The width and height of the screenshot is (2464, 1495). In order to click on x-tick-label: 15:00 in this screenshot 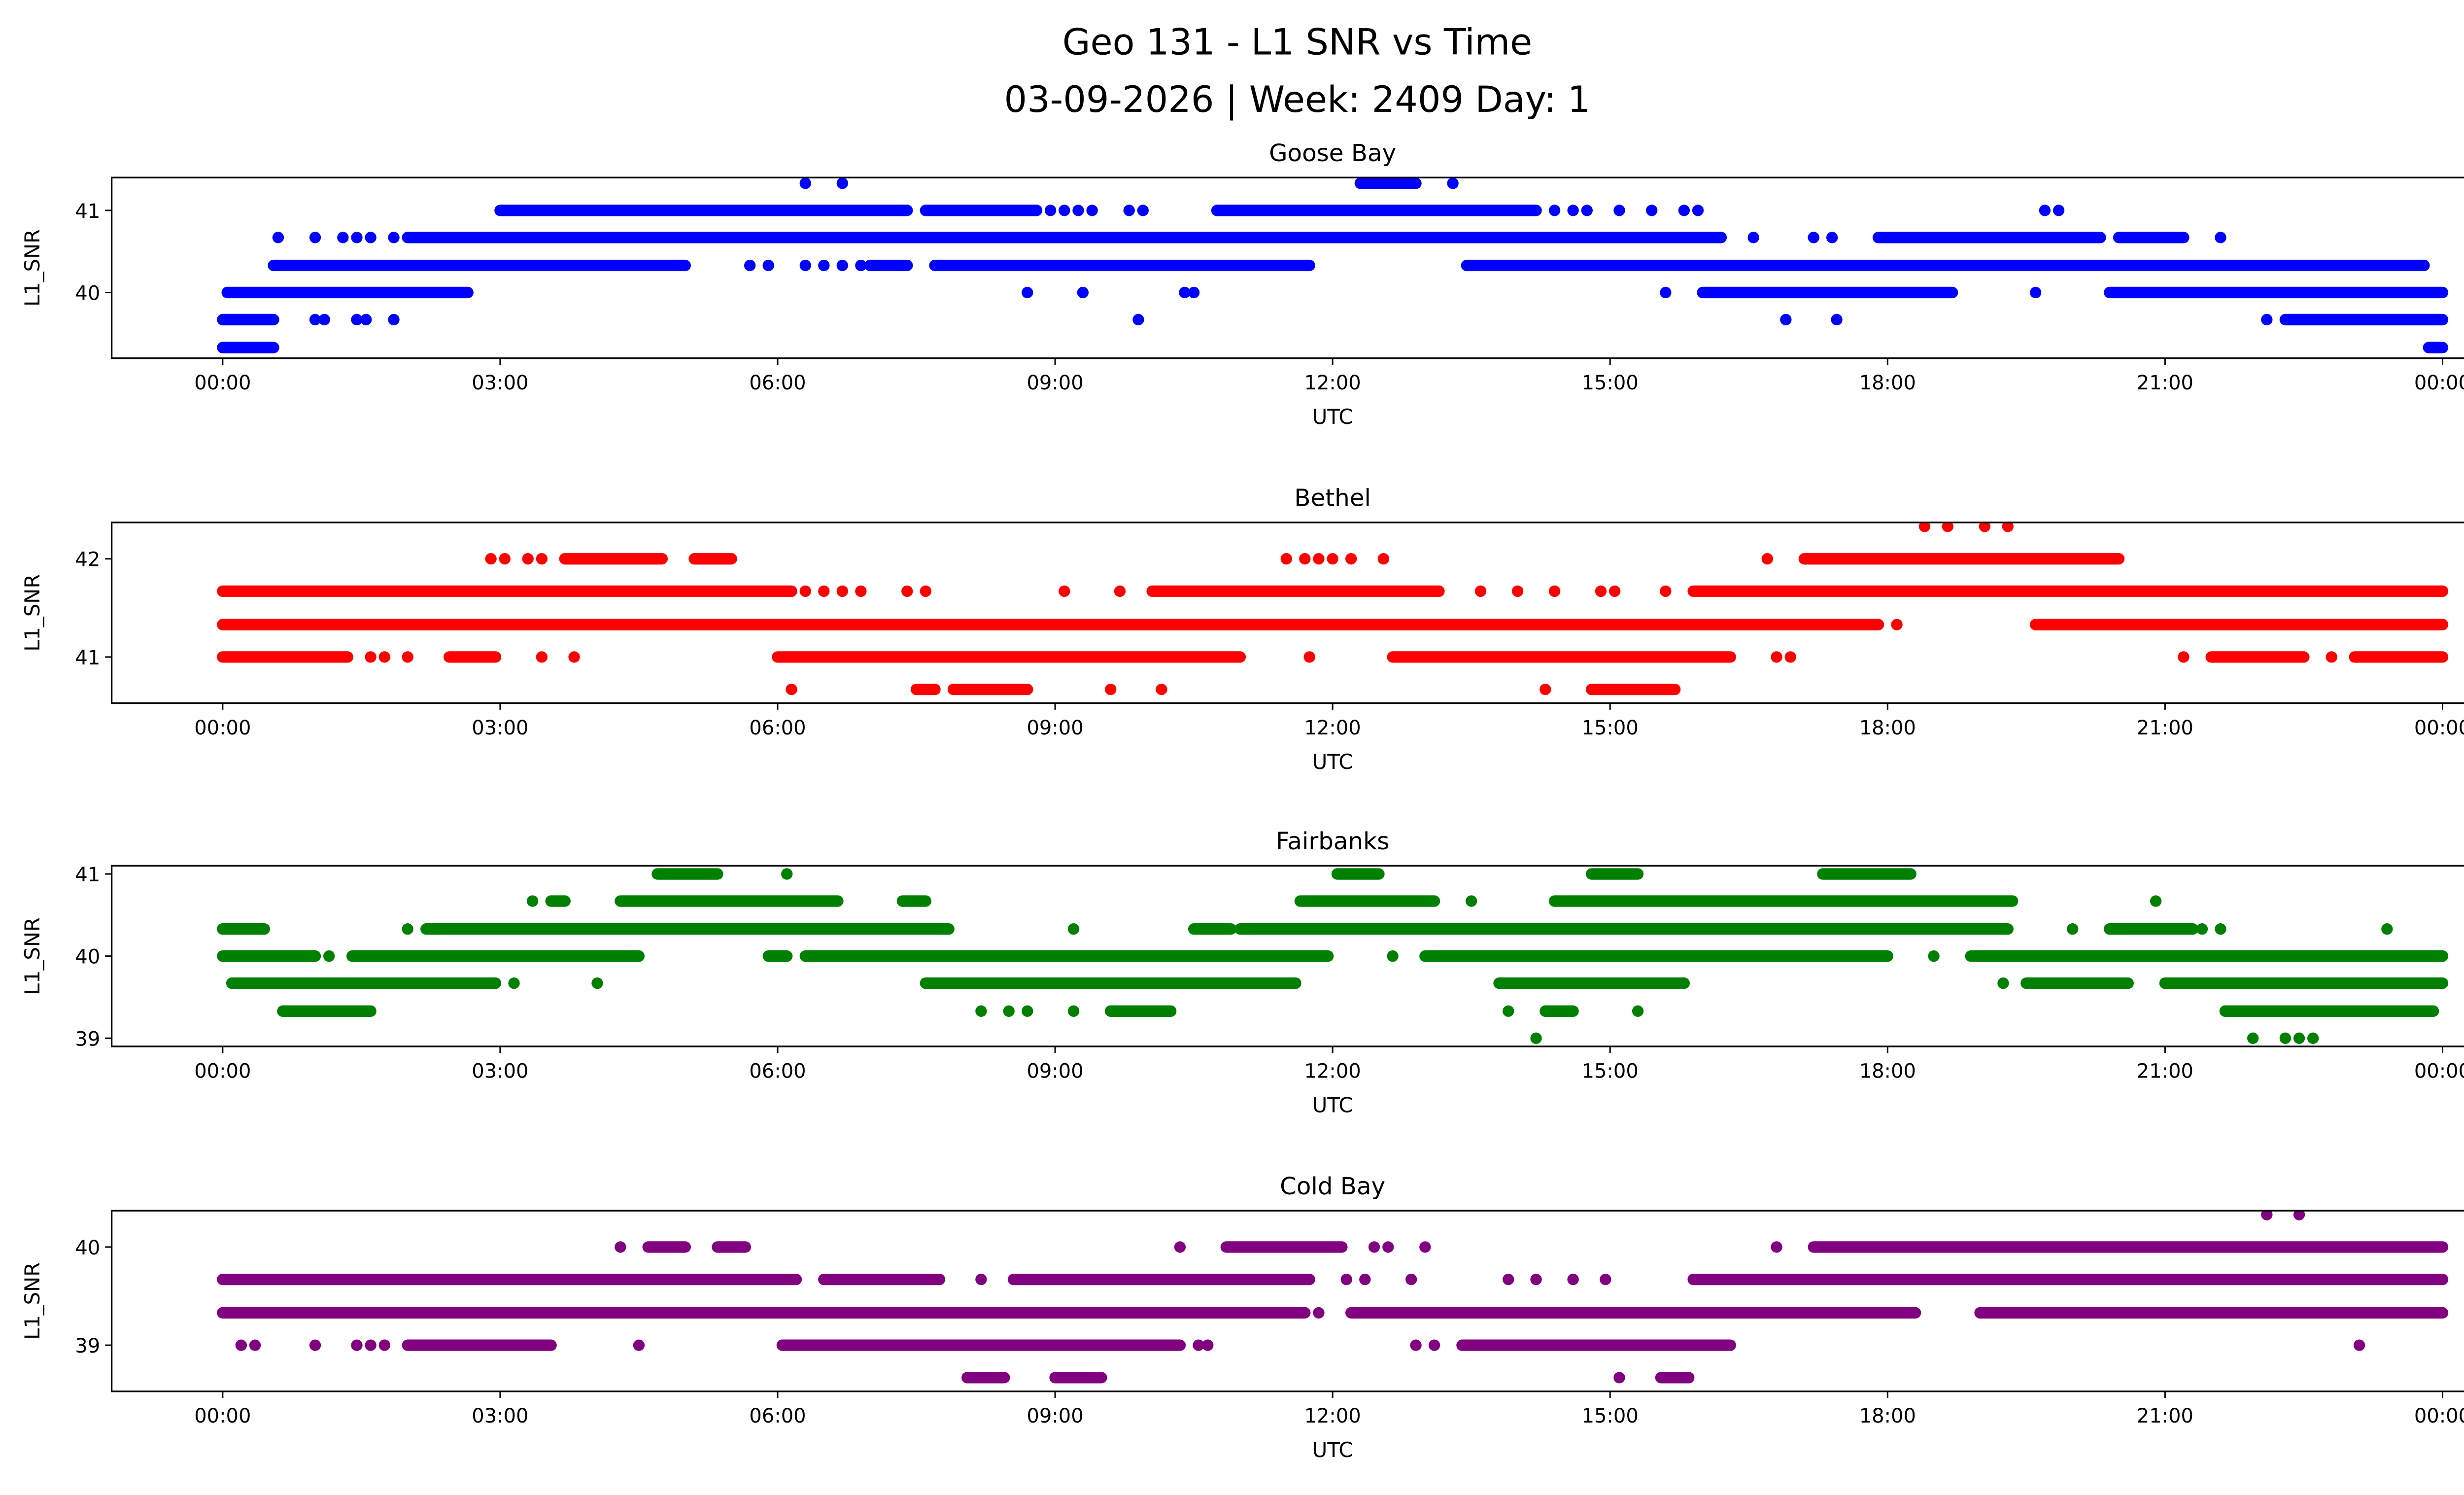, I will do `click(1610, 728)`.